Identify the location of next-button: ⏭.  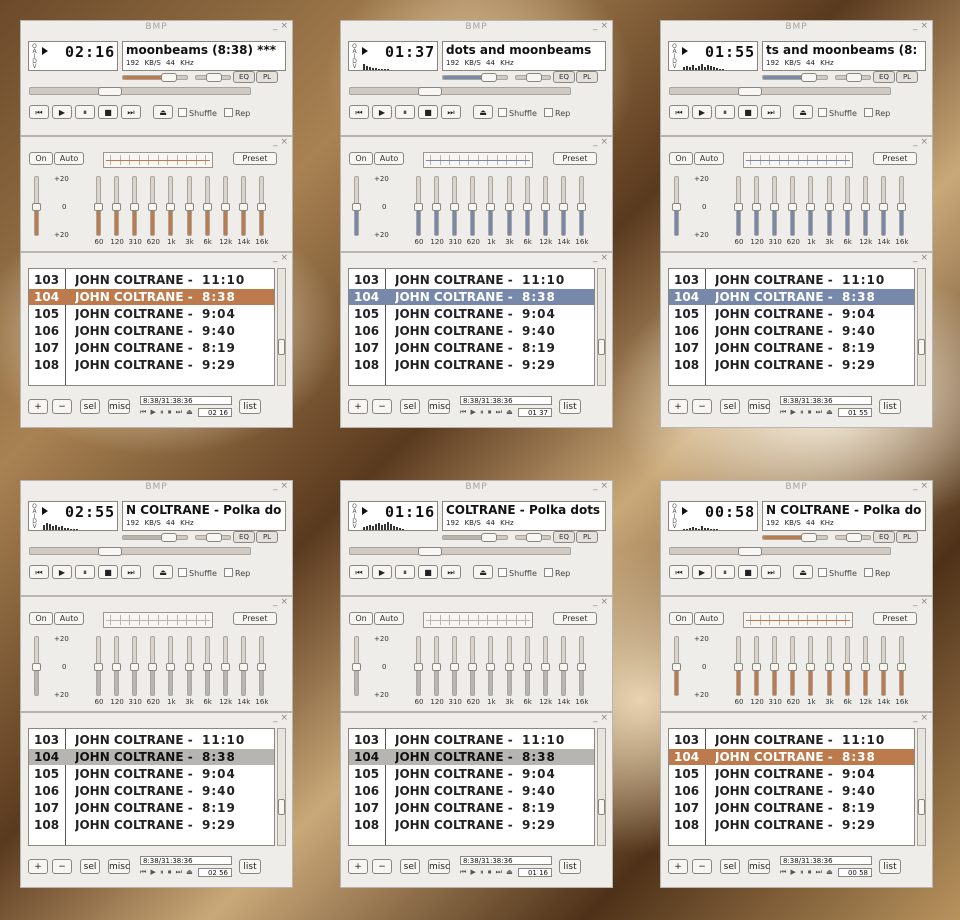
(771, 572).